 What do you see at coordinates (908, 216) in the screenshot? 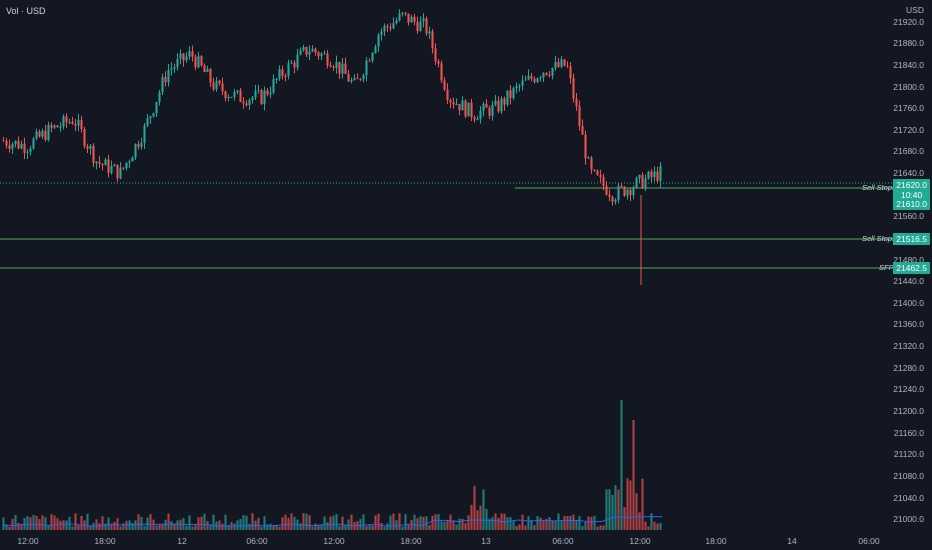
I see `price-tick: 21560.0` at bounding box center [908, 216].